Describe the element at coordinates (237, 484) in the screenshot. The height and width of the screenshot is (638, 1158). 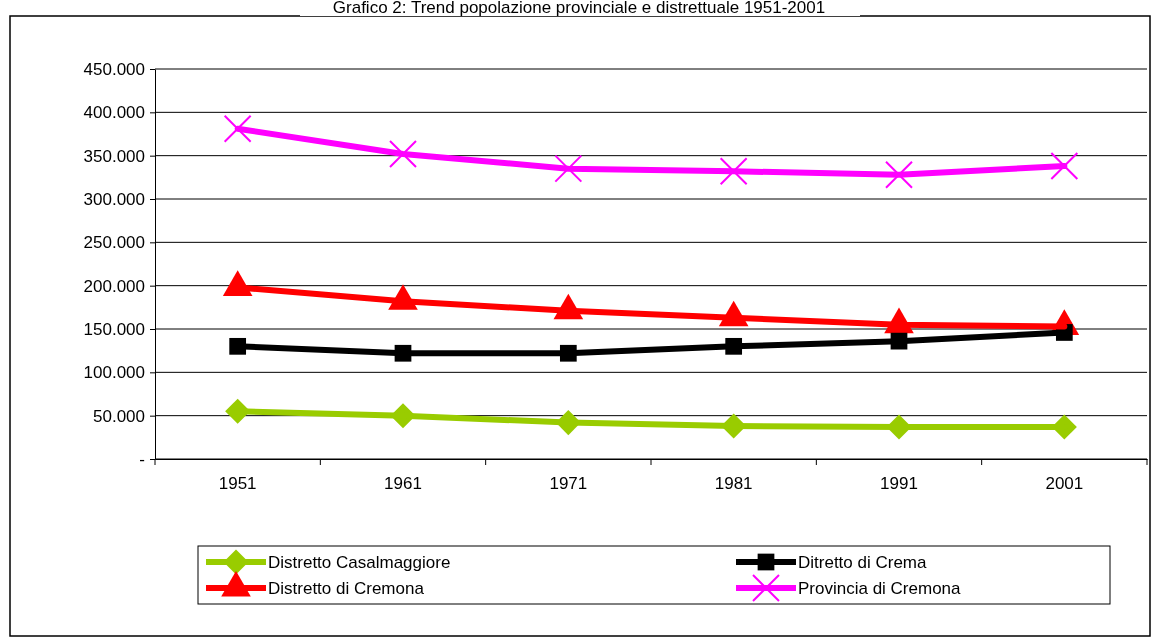
I see `x-tick-label: 1951` at that location.